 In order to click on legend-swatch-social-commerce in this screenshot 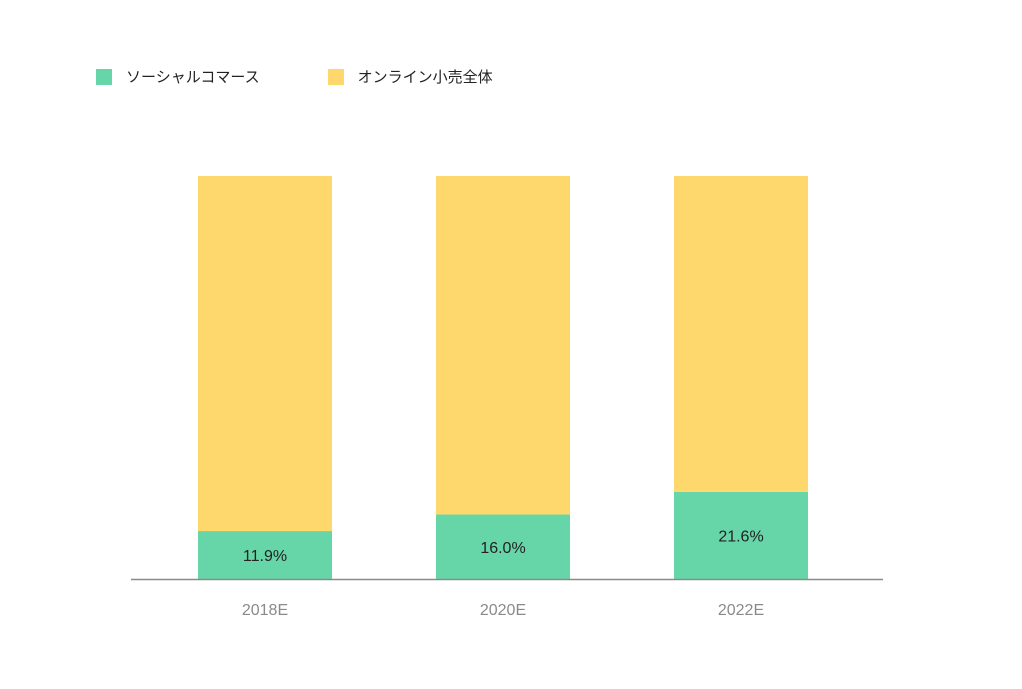, I will do `click(104, 76)`.